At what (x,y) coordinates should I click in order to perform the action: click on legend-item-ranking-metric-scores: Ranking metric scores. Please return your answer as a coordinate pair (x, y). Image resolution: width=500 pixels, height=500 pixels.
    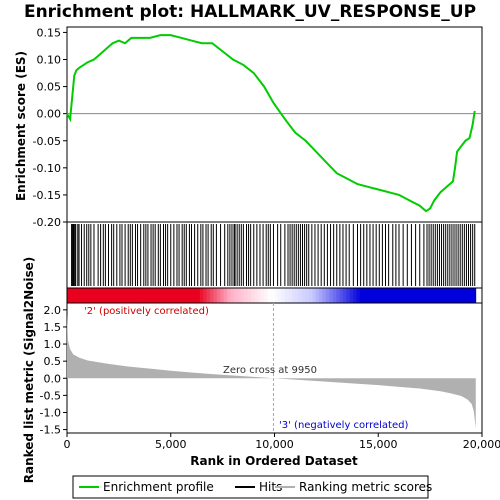
    Looking at the image, I should click on (353, 487).